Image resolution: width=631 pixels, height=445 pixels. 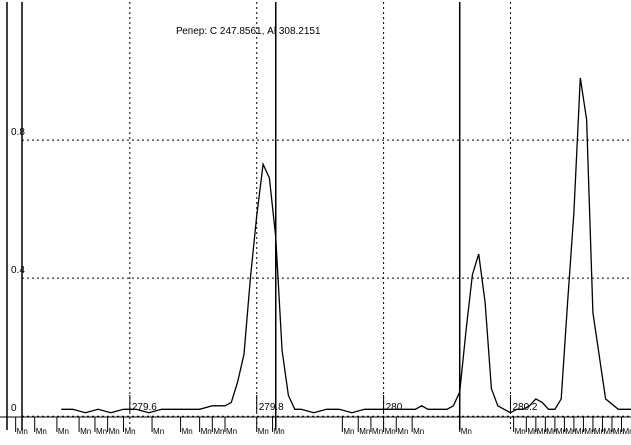 I want to click on x-tick-labels: 279.6 279.8 280 280.2, so click(x=333, y=404).